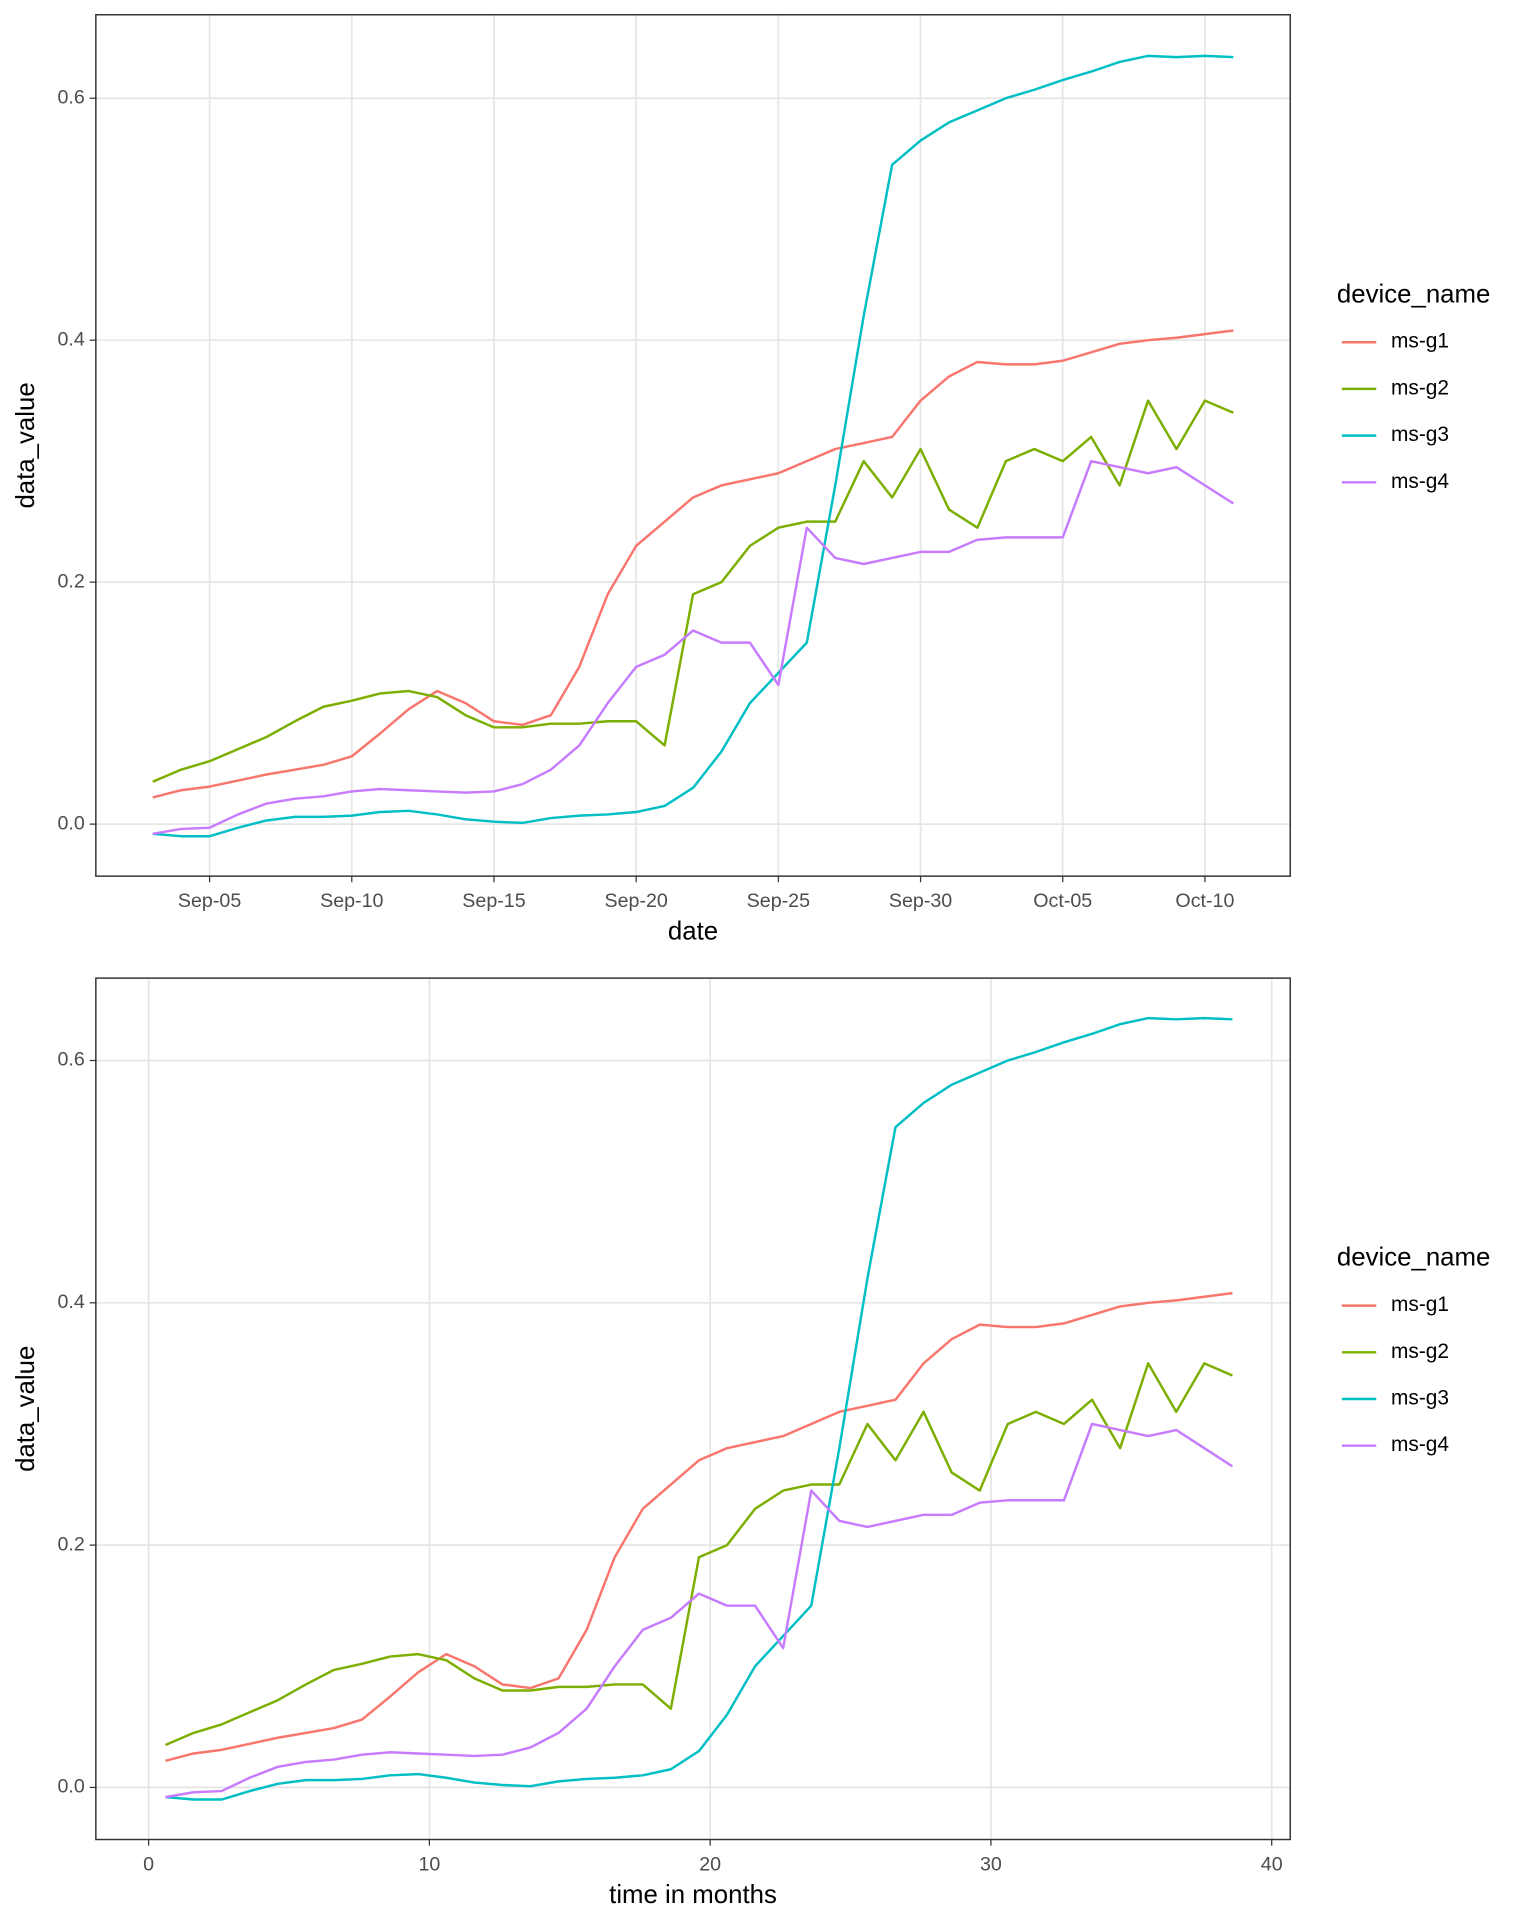 The image size is (1536, 1920). Describe the element at coordinates (209, 901) in the screenshot. I see `x-tick-label: Sep-05` at that location.